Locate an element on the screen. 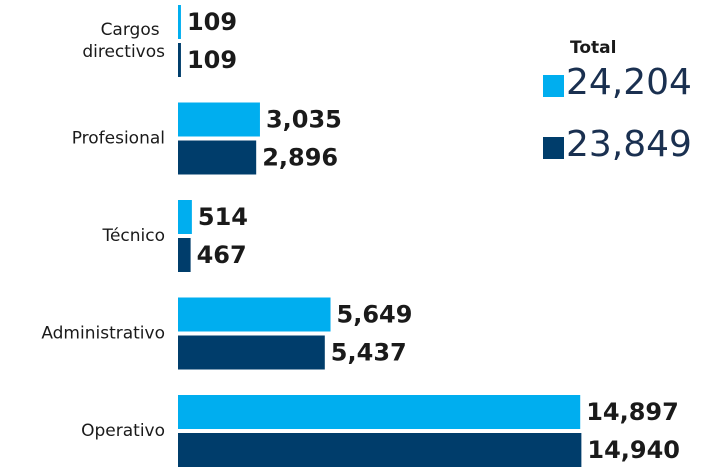 This screenshot has width=719, height=470. value-label: 14,940 is located at coordinates (633, 450).